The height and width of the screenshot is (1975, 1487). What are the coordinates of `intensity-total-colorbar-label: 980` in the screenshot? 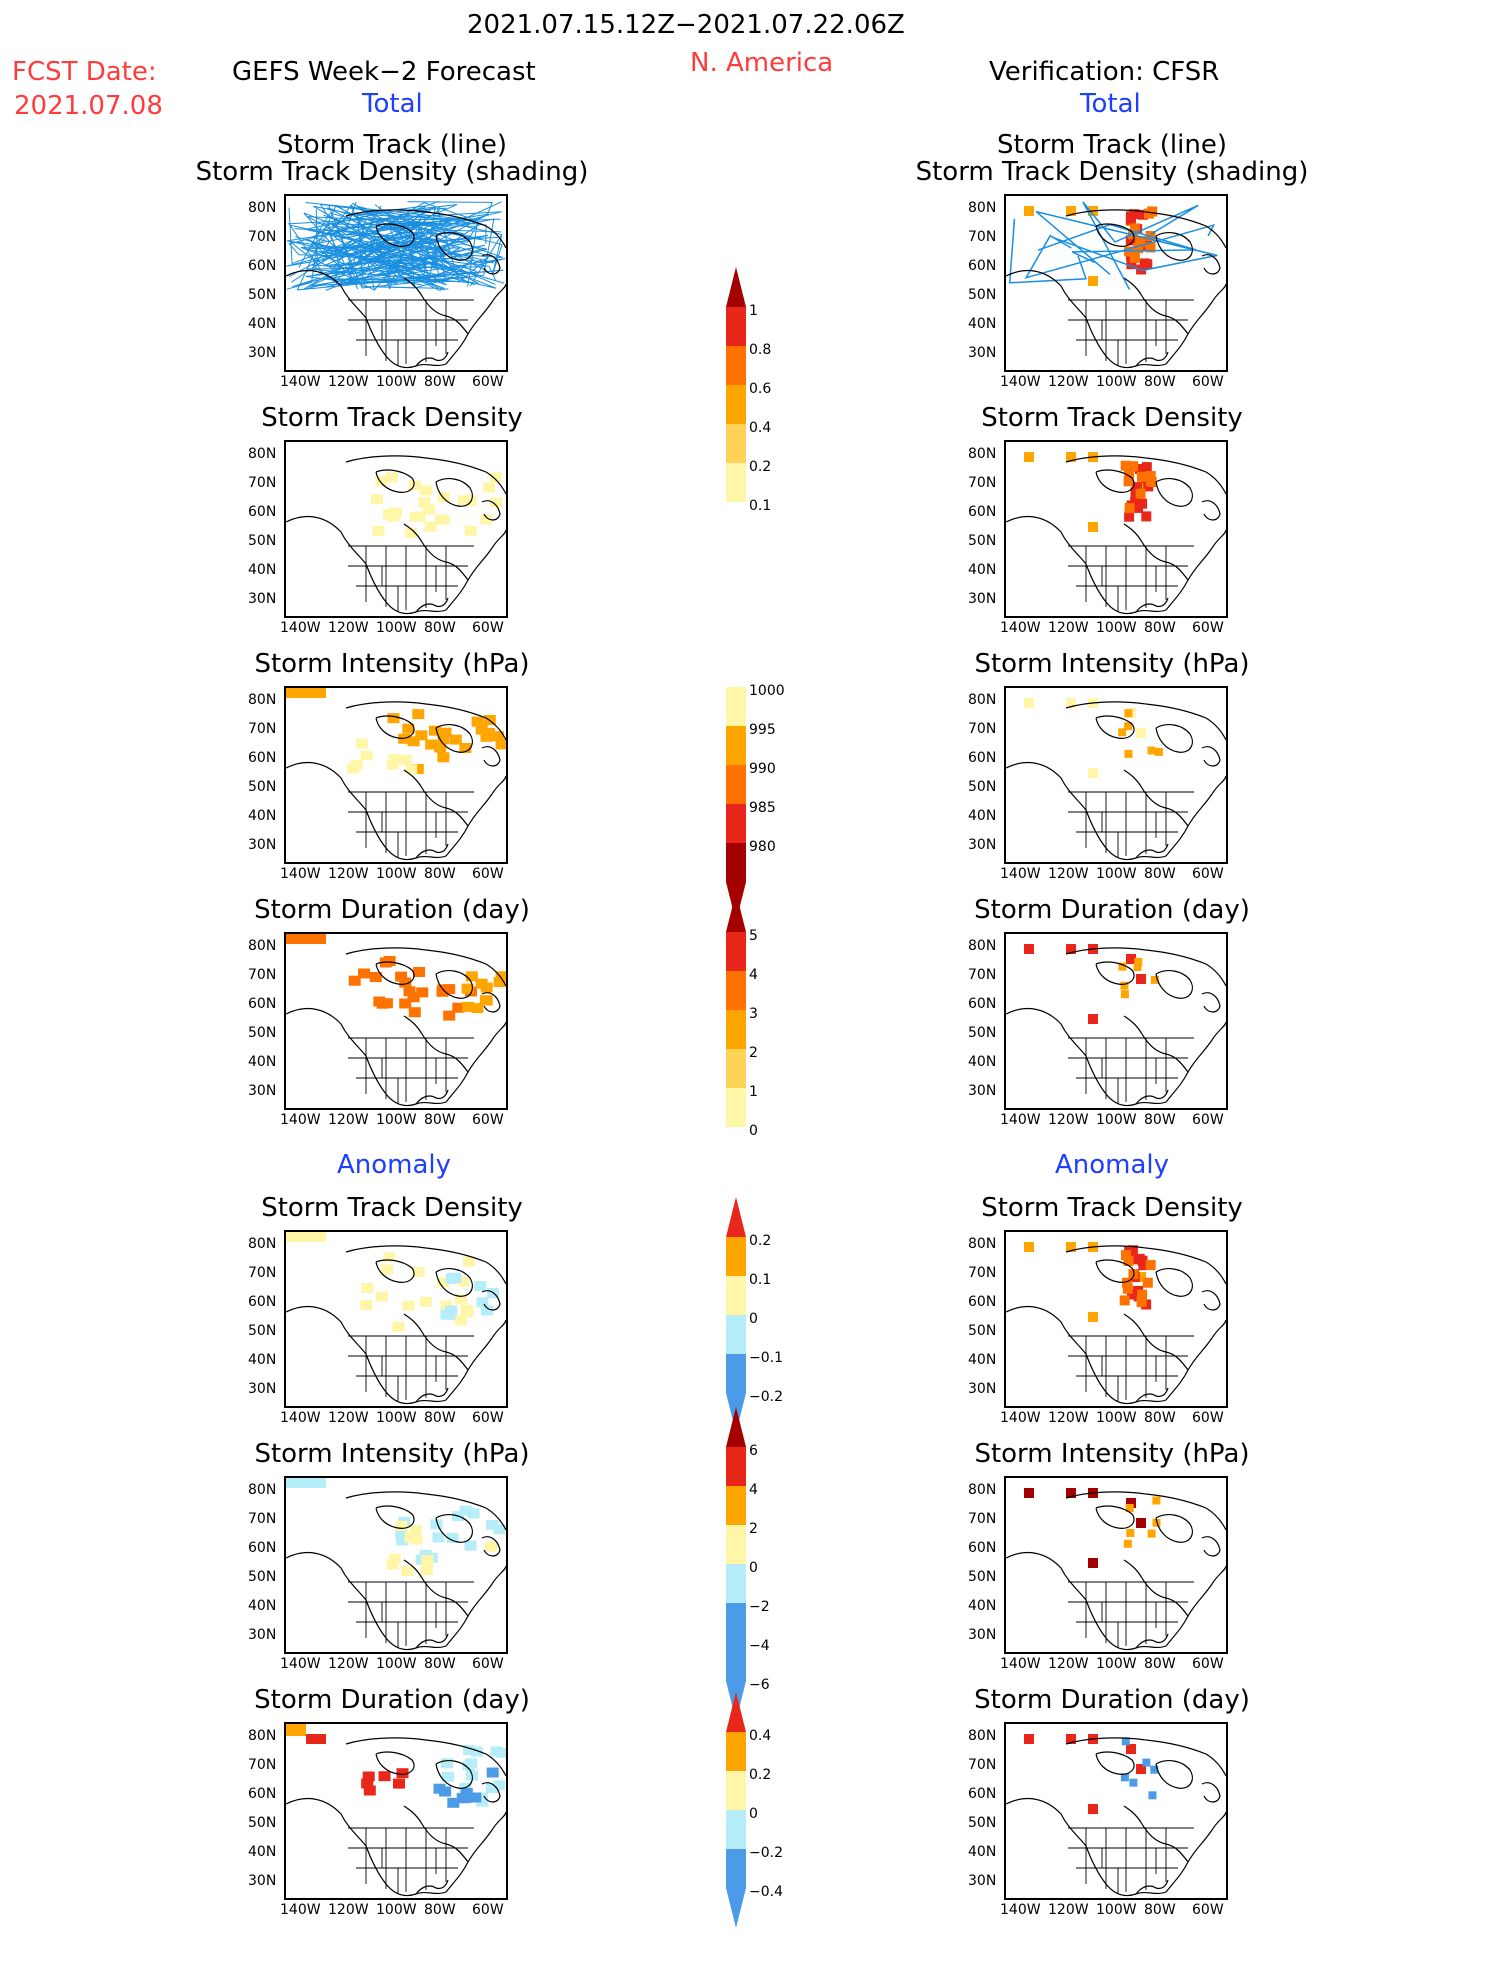 It's located at (762, 847).